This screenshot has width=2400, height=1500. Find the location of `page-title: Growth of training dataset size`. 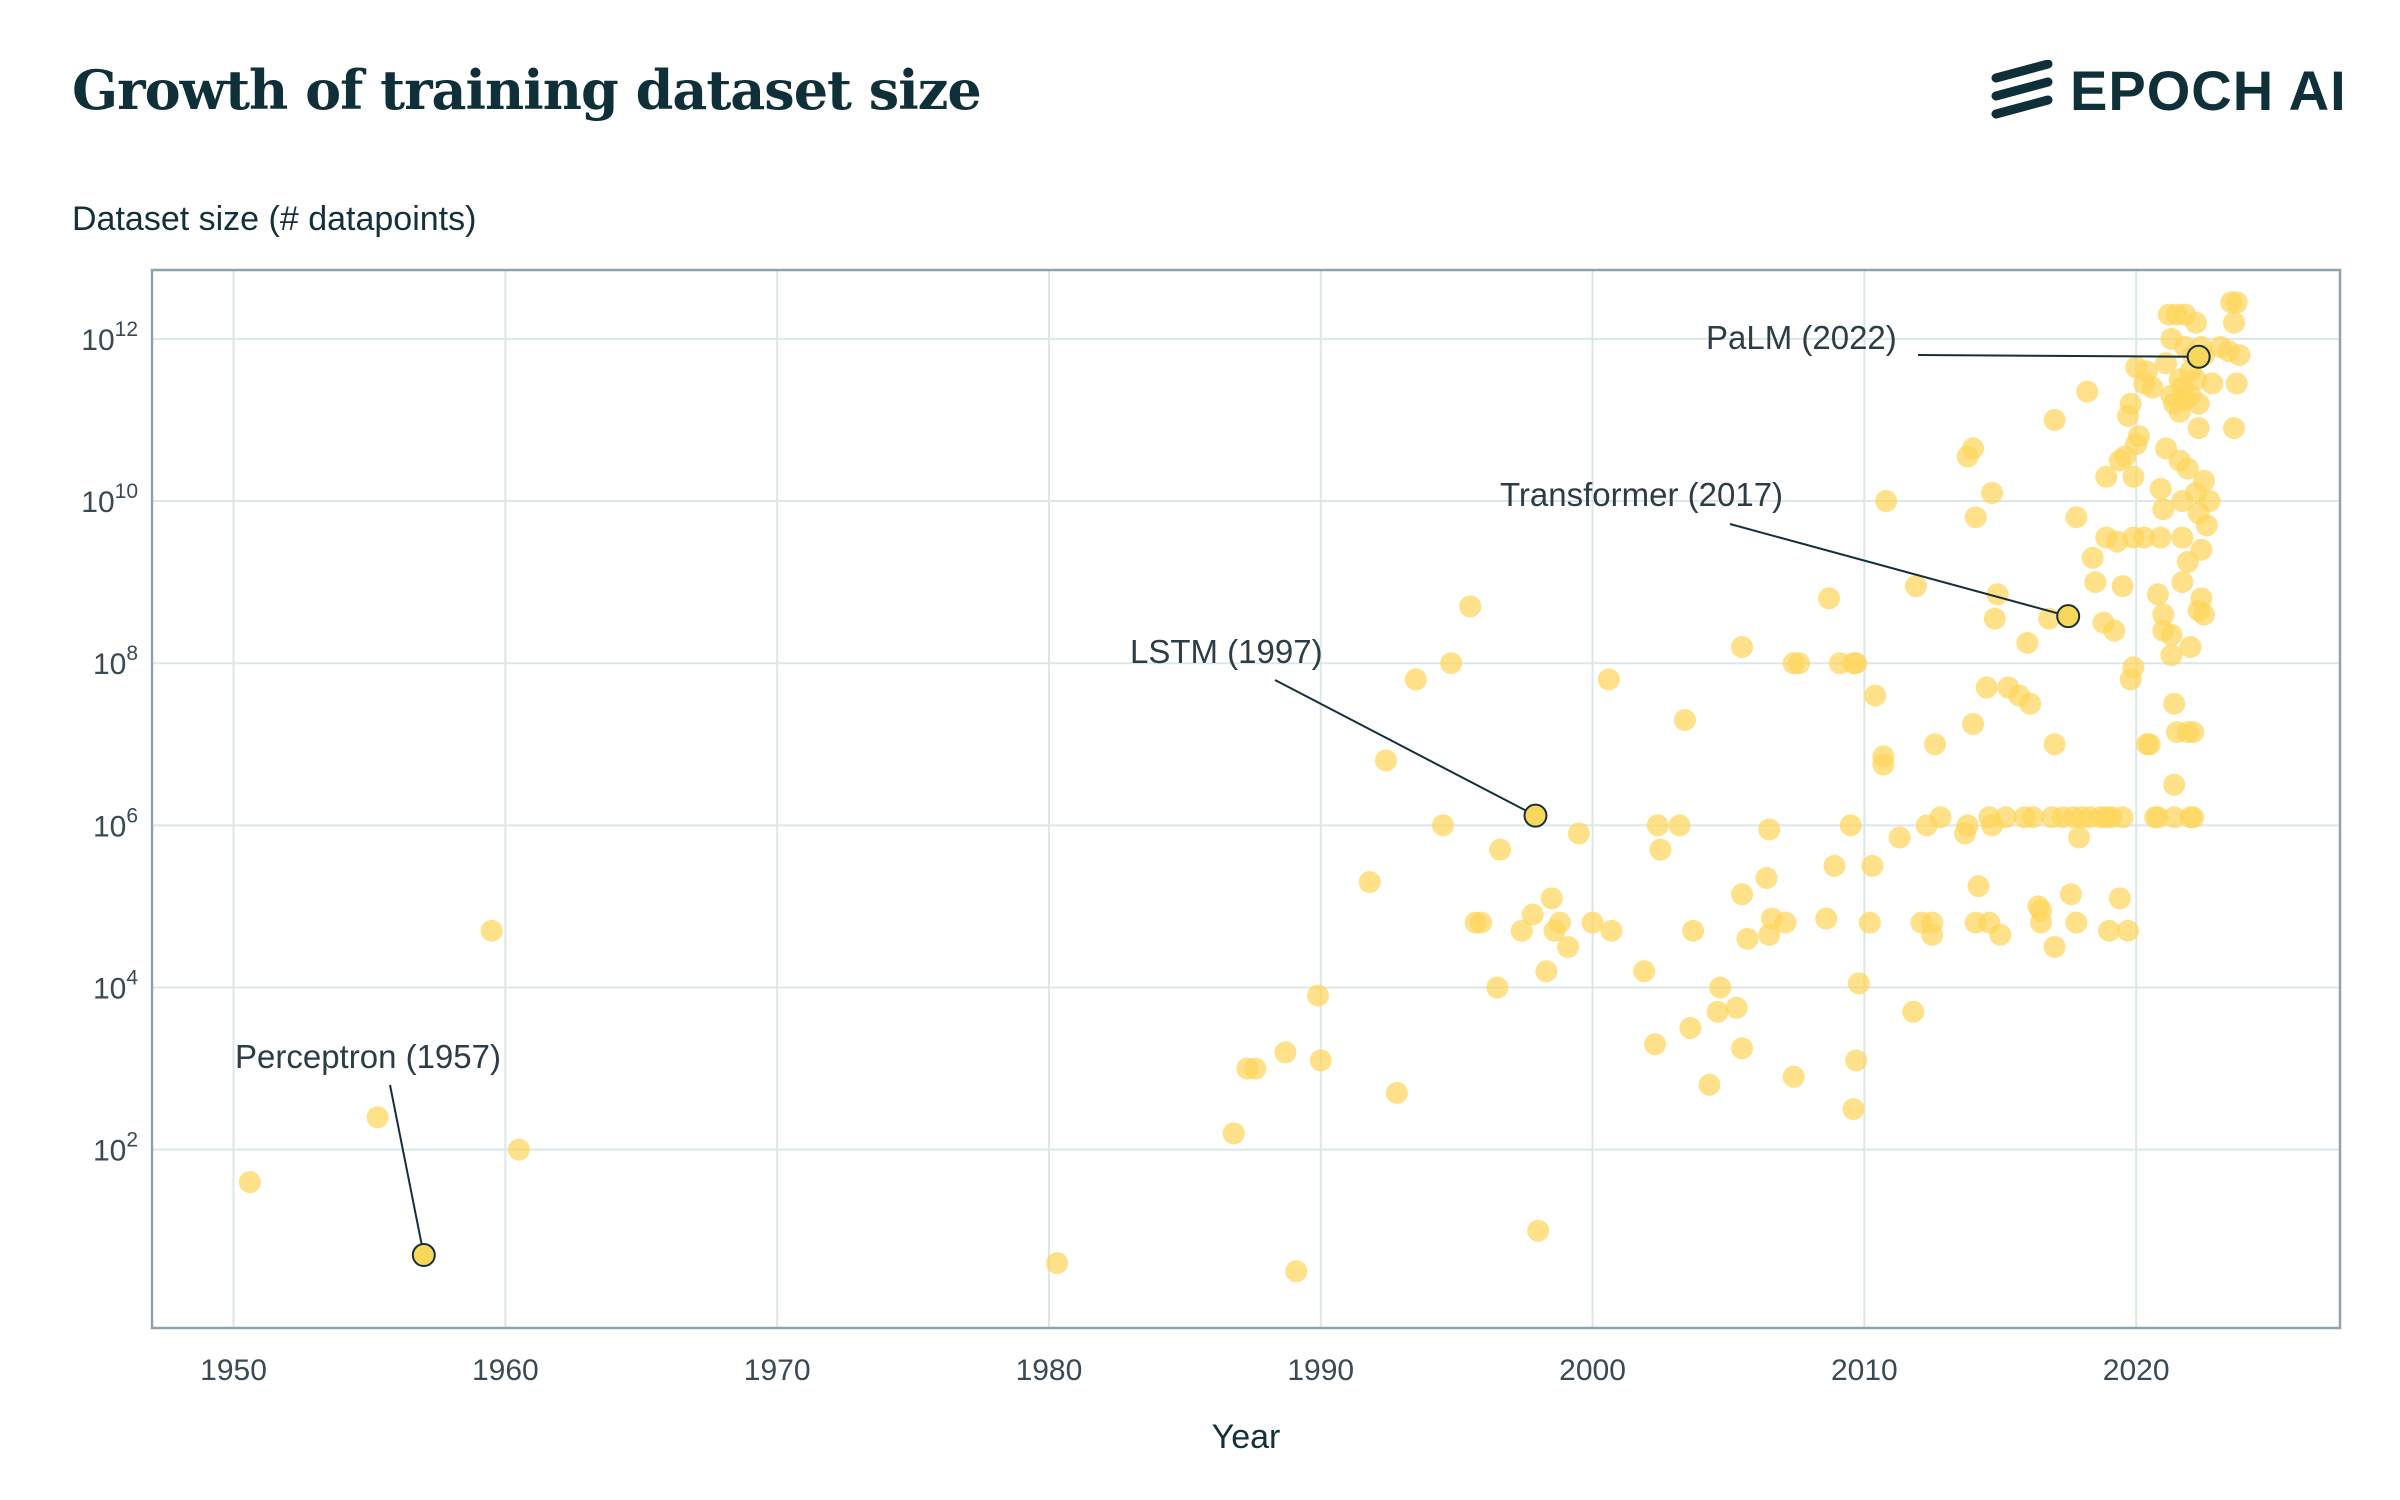

page-title: Growth of training dataset size is located at coordinates (527, 90).